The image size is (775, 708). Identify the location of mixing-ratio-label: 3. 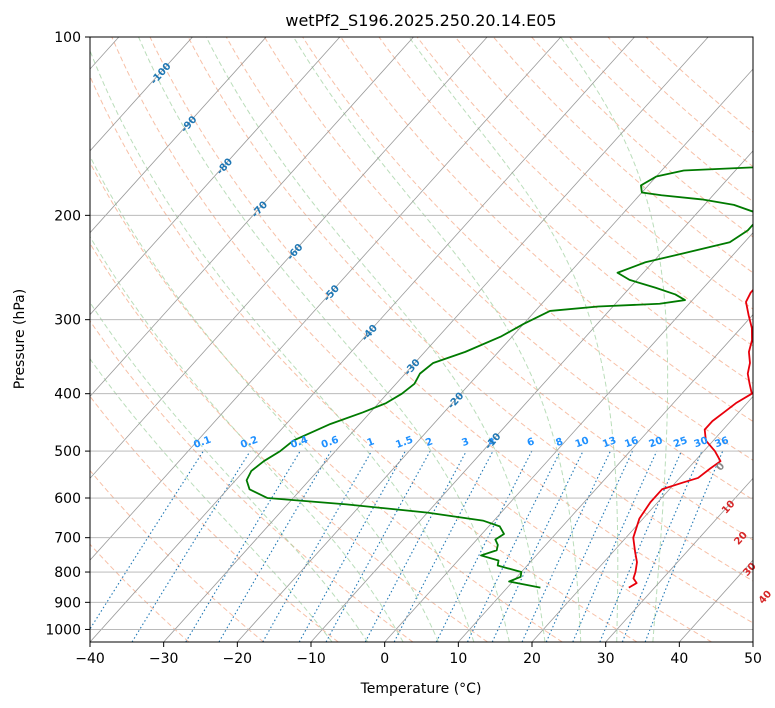
(465, 442).